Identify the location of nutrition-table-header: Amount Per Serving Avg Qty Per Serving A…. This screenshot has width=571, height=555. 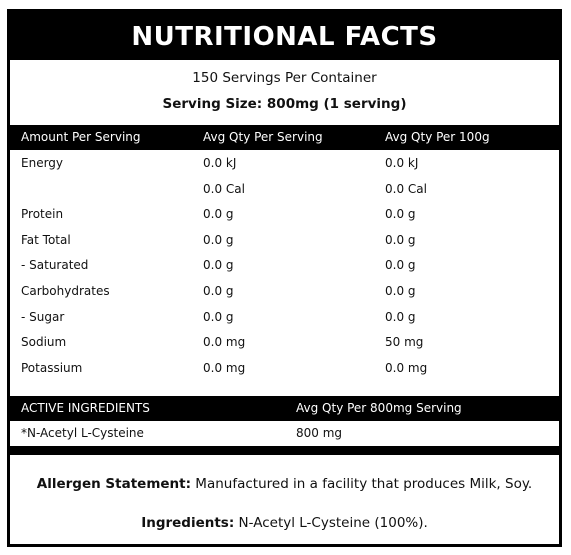
(284, 137).